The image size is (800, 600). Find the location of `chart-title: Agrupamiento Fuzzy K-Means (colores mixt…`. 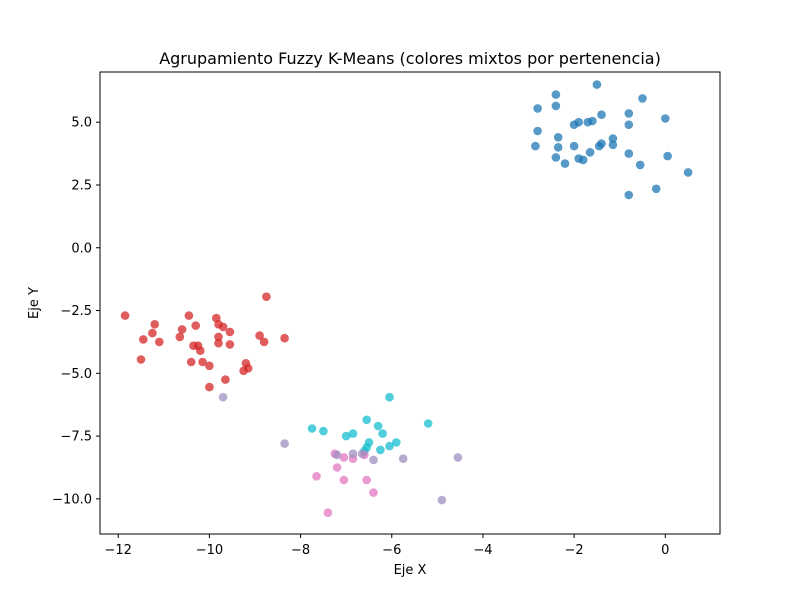

chart-title: Agrupamiento Fuzzy K-Means (colores mixt… is located at coordinates (410, 58).